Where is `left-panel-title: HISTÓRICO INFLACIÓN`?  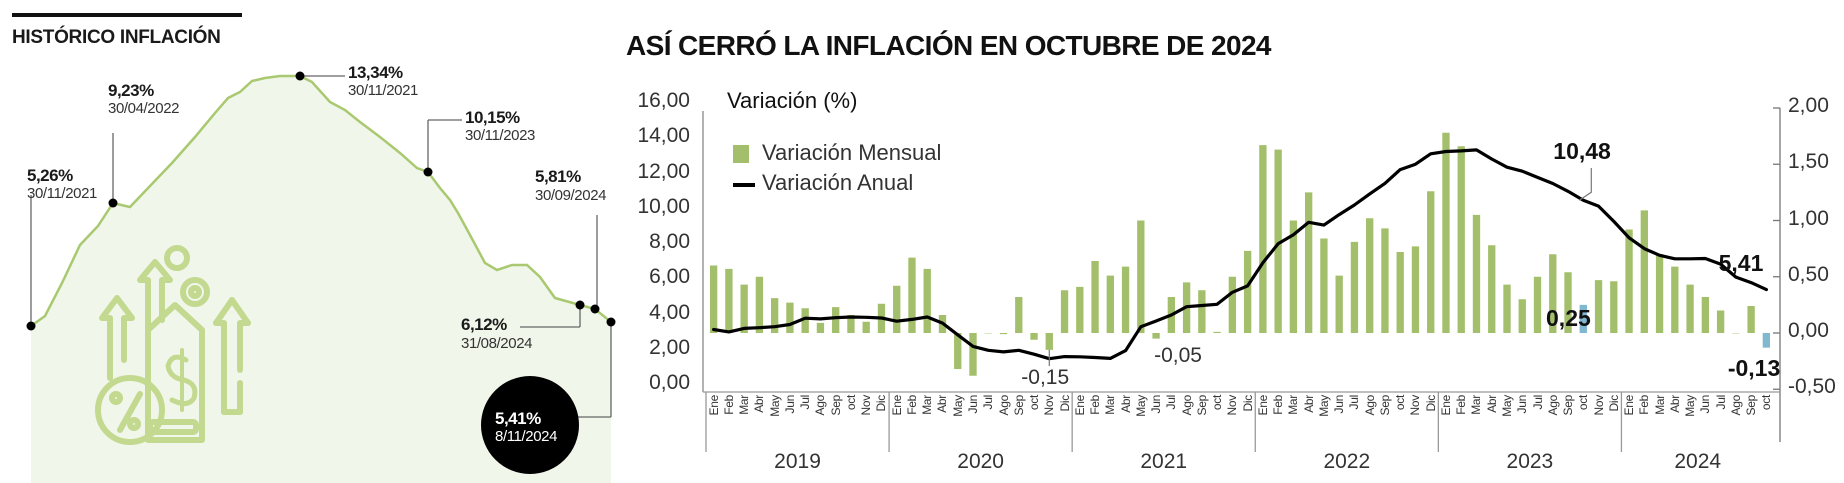
left-panel-title: HISTÓRICO INFLACIÓN is located at coordinates (116, 37).